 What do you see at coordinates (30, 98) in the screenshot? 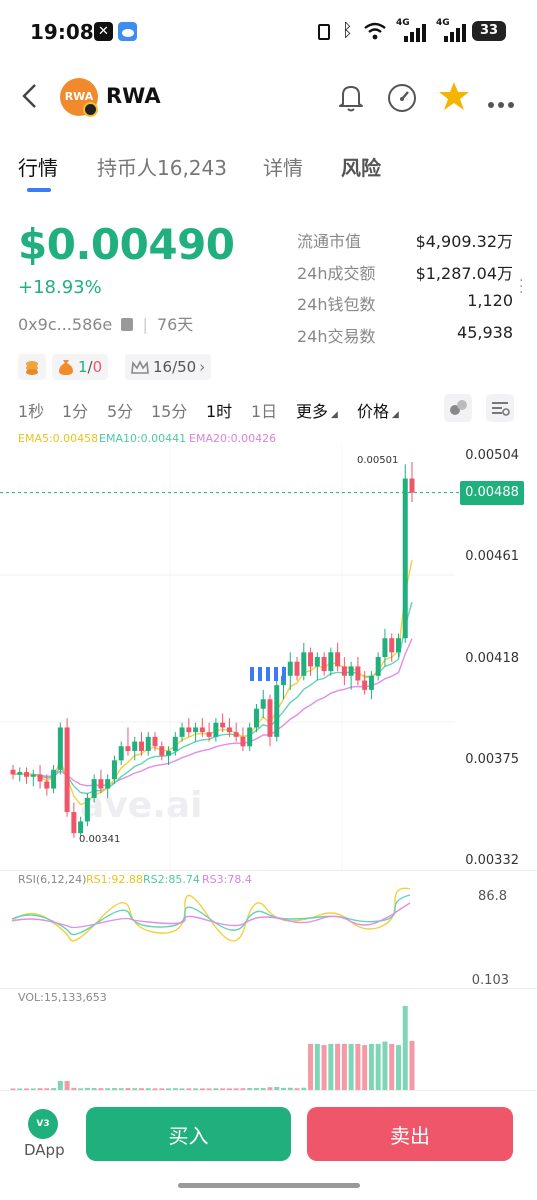
I see `back-icon` at bounding box center [30, 98].